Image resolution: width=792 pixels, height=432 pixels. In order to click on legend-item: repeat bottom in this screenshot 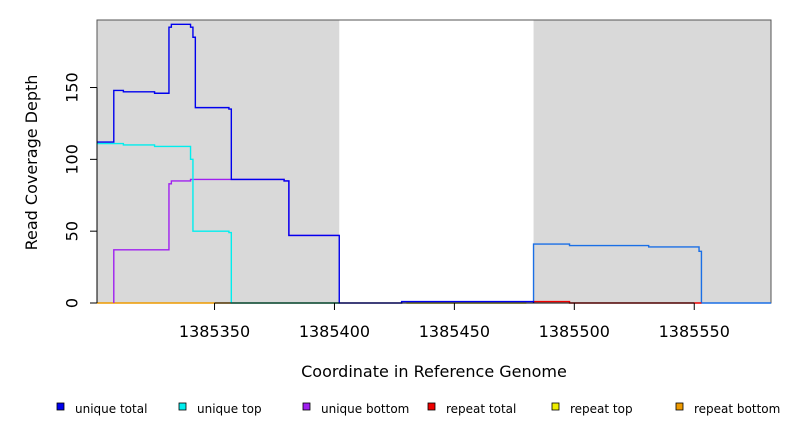, I will do `click(727, 409)`.